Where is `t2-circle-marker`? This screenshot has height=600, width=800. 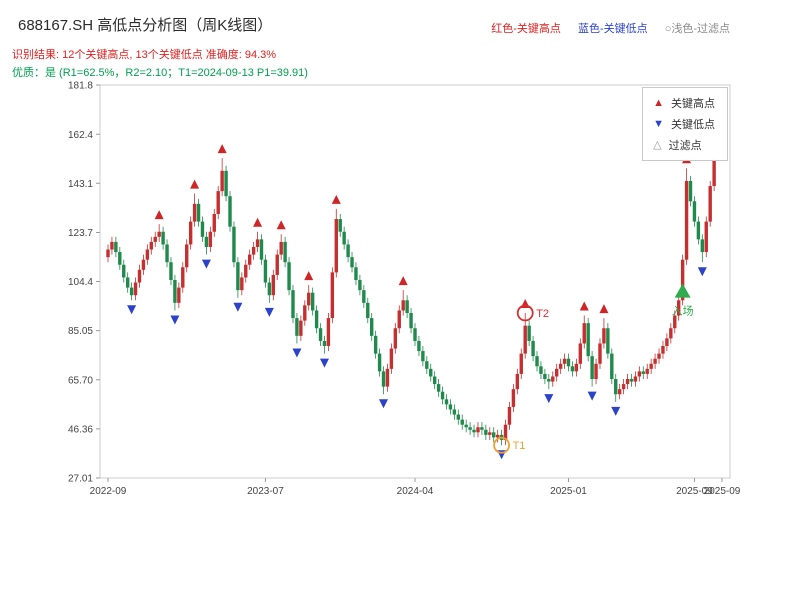
t2-circle-marker is located at coordinates (525, 313).